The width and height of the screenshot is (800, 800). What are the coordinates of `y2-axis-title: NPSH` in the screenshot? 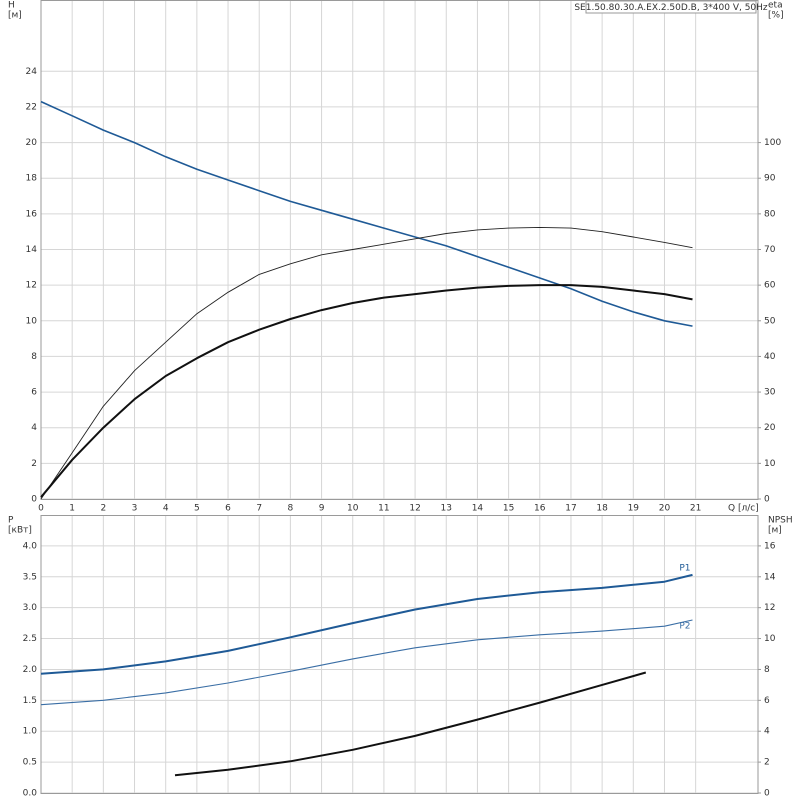 It's located at (780, 521).